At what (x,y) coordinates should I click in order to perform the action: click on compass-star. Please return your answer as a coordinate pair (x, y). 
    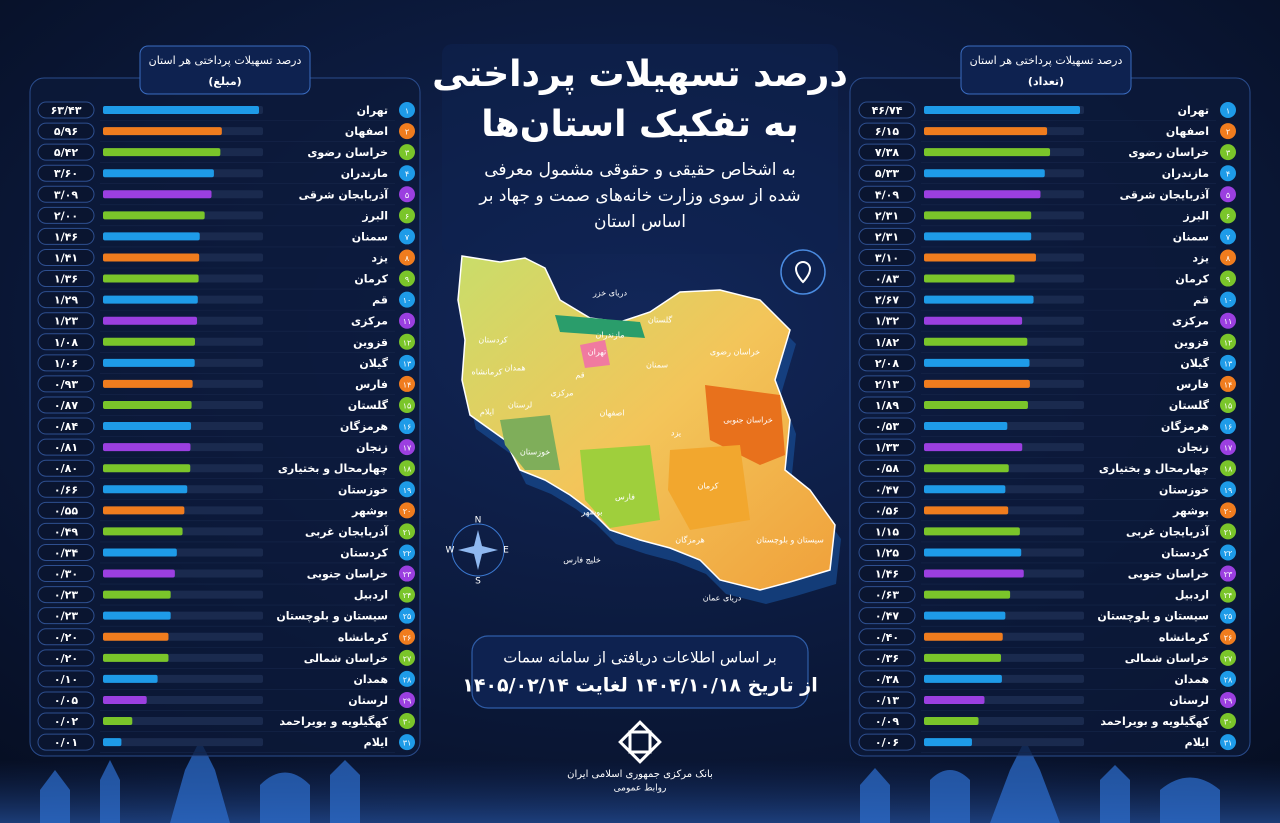
    Looking at the image, I should click on (478, 550).